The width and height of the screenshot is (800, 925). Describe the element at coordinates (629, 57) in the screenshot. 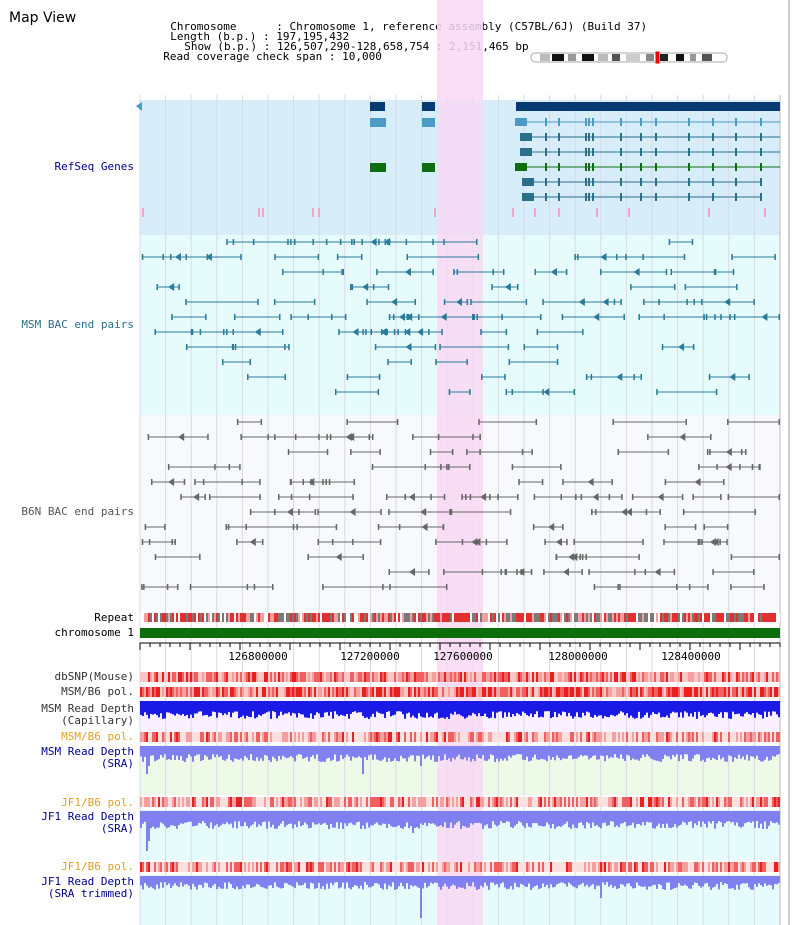

I see `chromosome-ideogram` at that location.